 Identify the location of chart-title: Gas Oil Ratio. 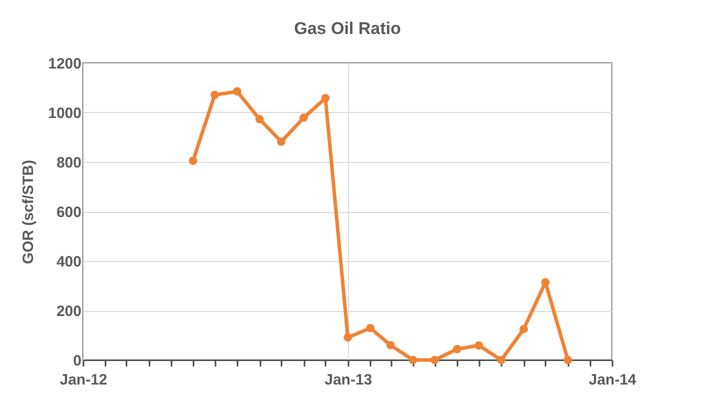
(347, 28).